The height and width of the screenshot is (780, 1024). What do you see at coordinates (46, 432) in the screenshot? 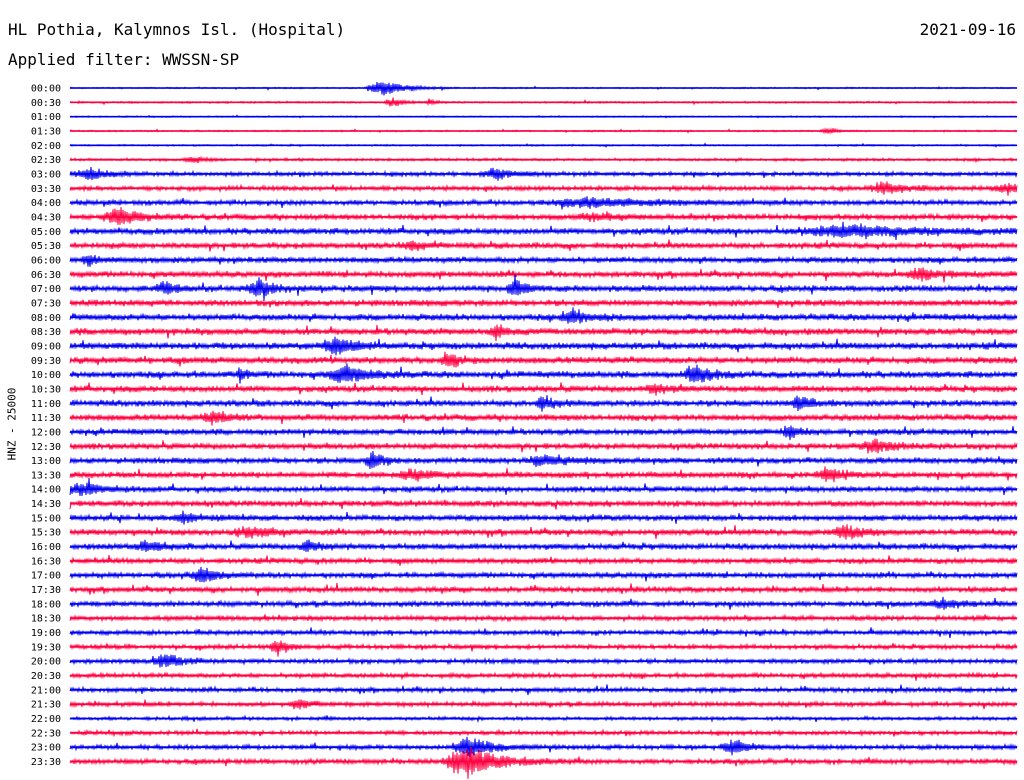
I see `row-label: 12:00` at bounding box center [46, 432].